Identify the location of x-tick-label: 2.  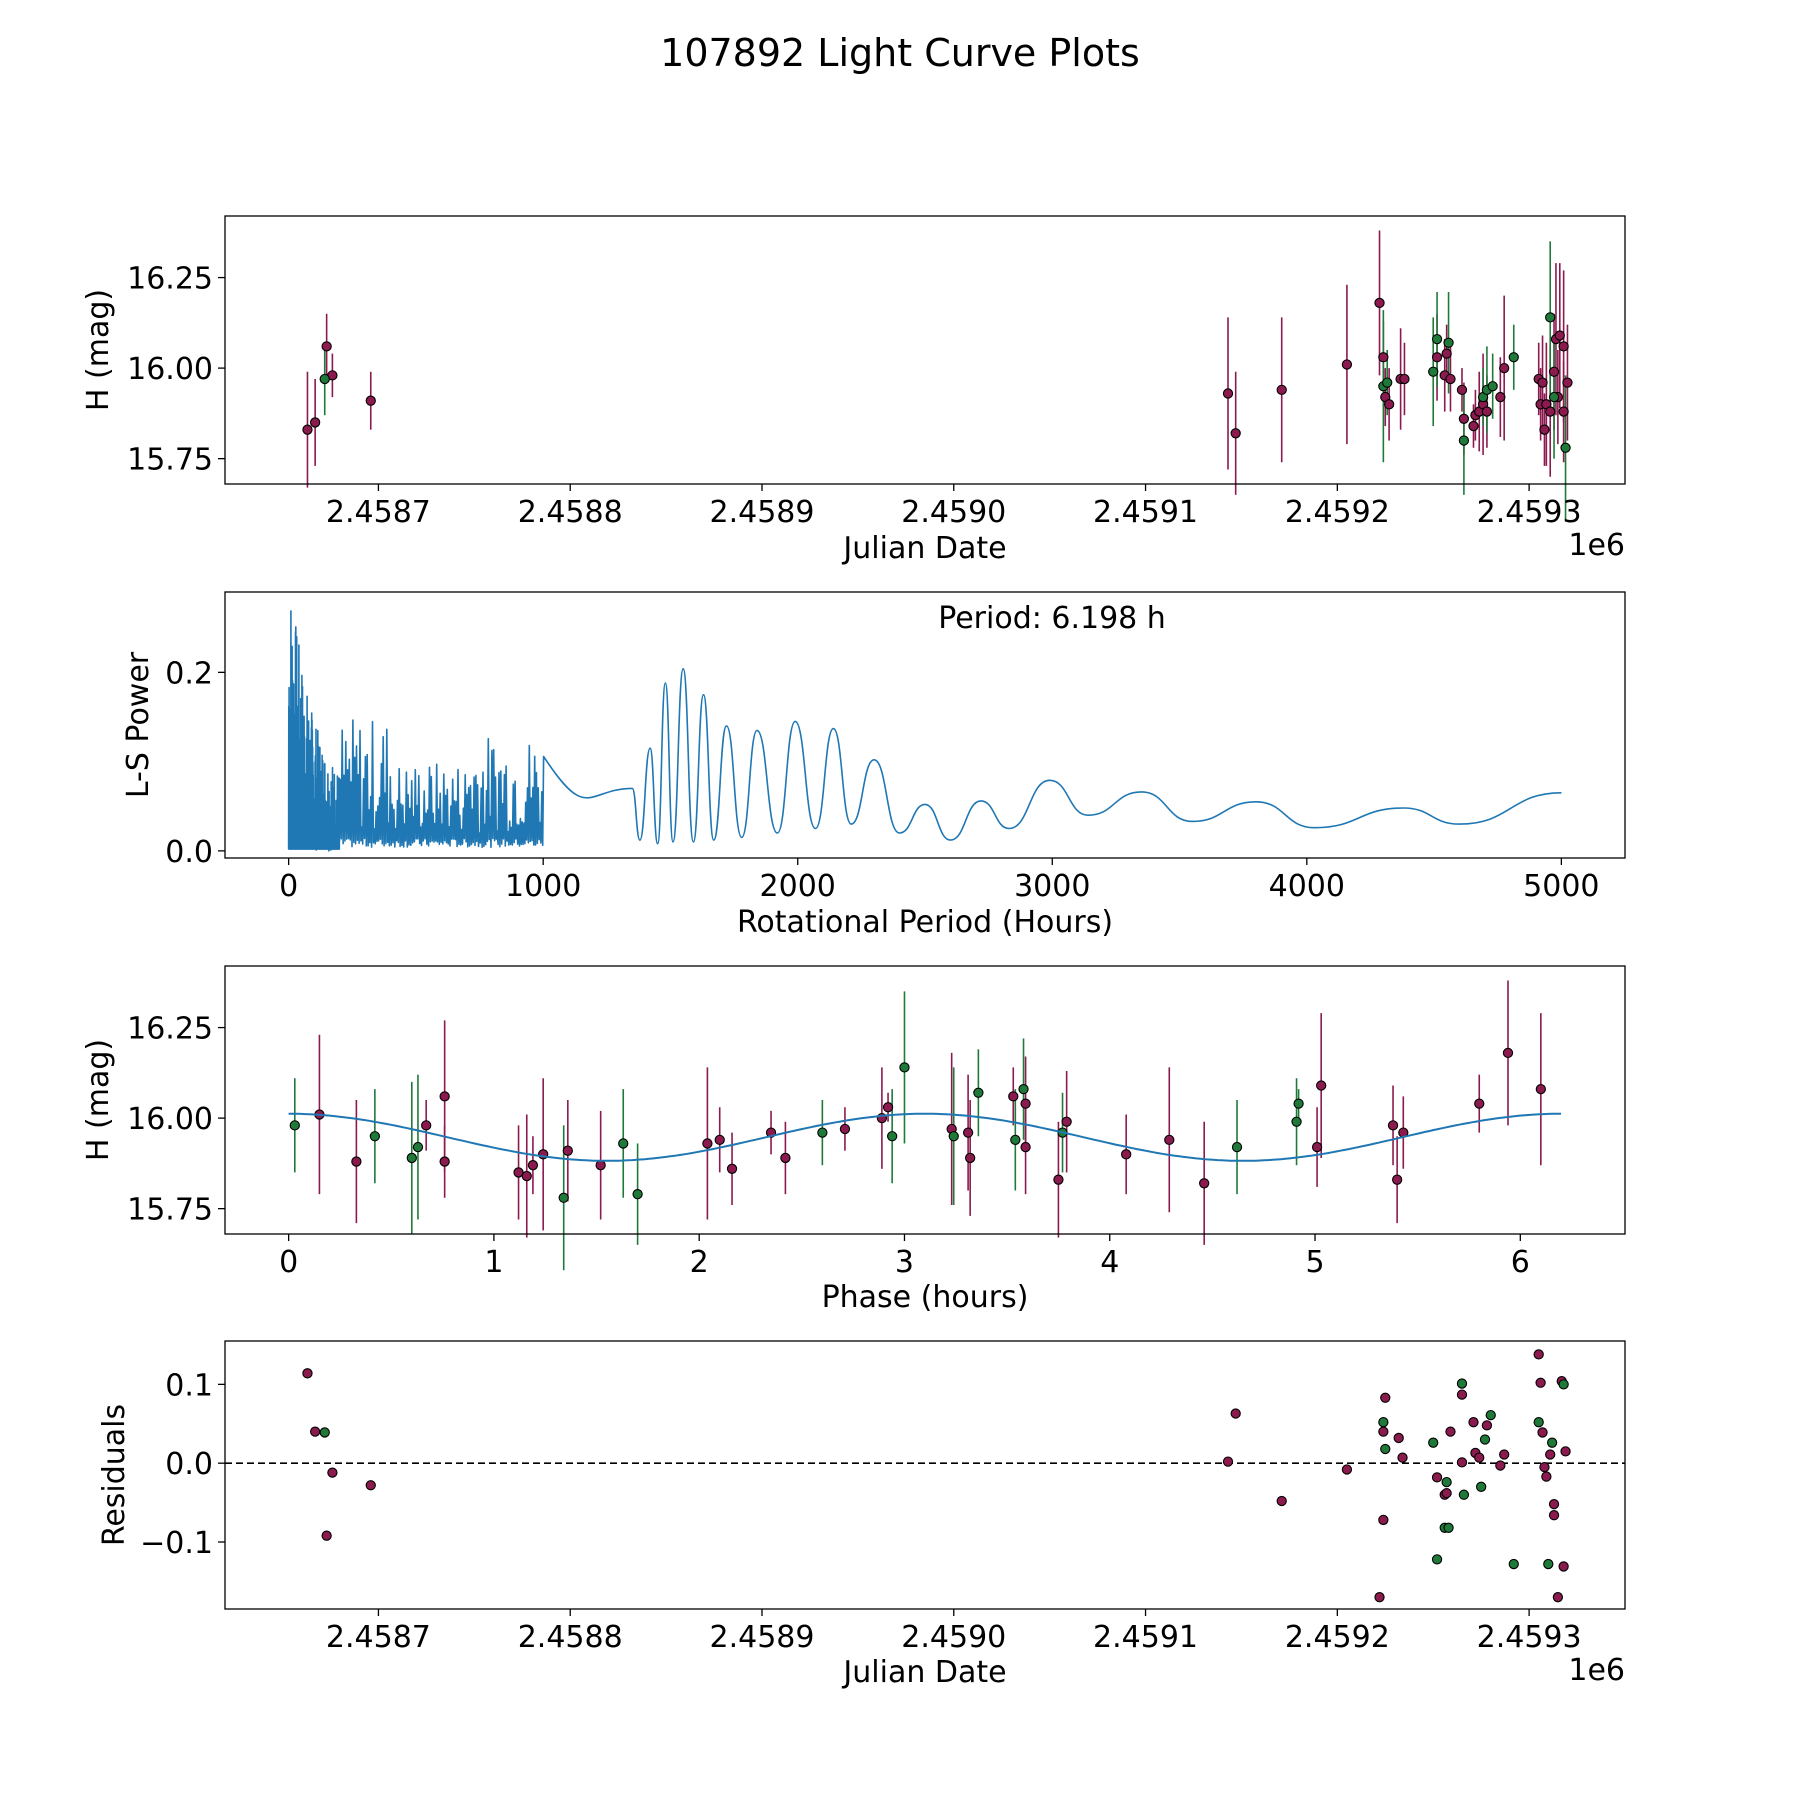
(699, 1262).